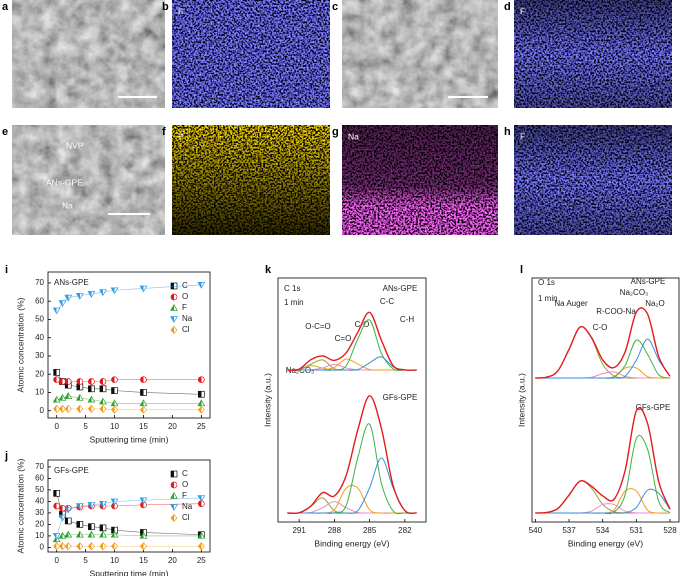 The height and width of the screenshot is (576, 685). Describe the element at coordinates (5, 132) in the screenshot. I see `panel-letter: e` at that location.